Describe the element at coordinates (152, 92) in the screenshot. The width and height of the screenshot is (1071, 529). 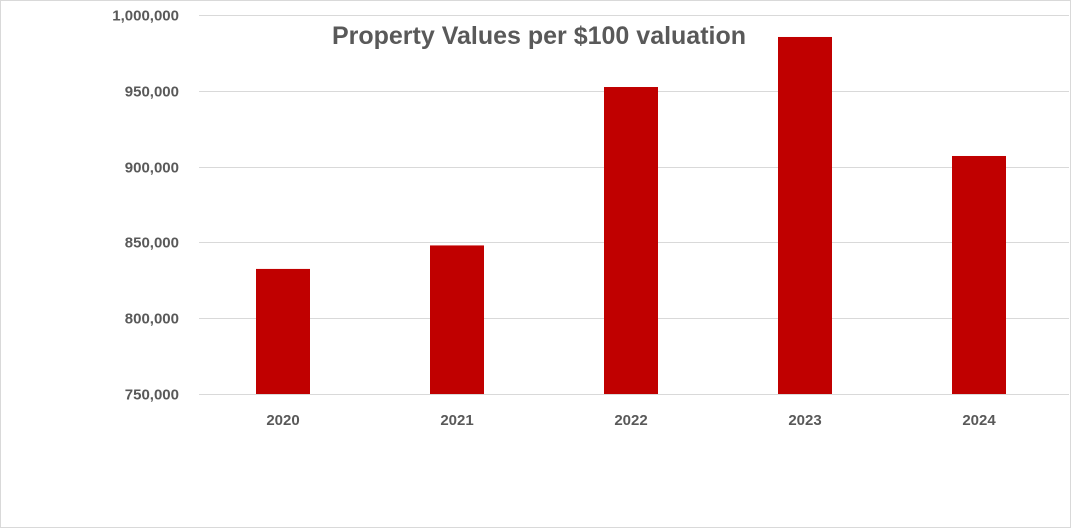
I see `y-tick-label: 950,000` at that location.